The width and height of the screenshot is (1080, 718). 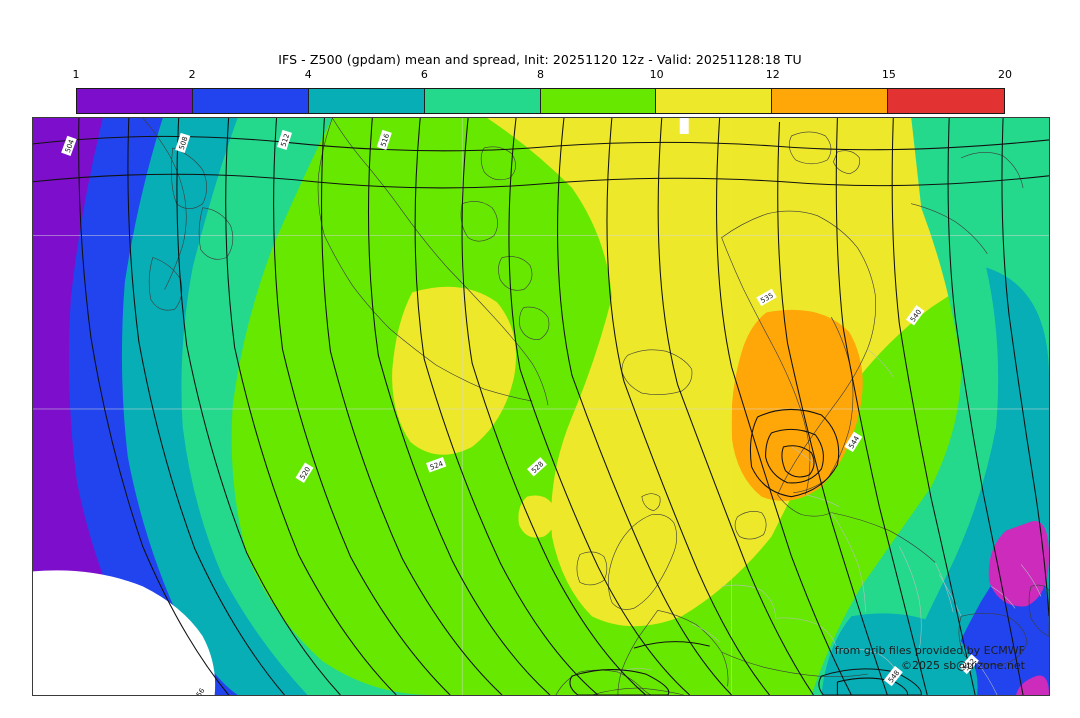 I want to click on colorbar-tick-4: 4, so click(x=308, y=74).